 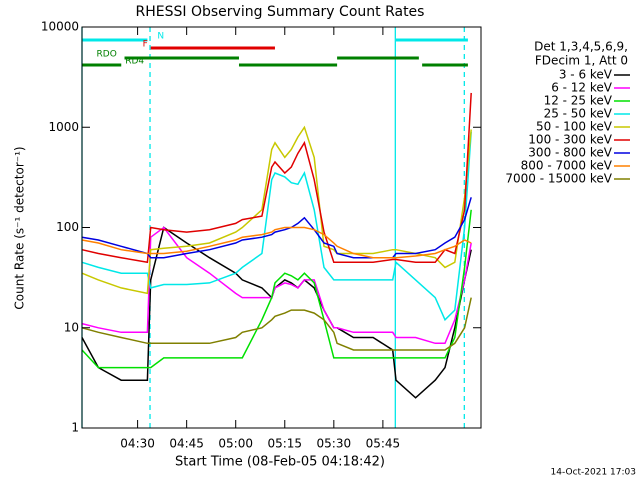 I want to click on legend-label: 3 - 6 keV, so click(x=586, y=75).